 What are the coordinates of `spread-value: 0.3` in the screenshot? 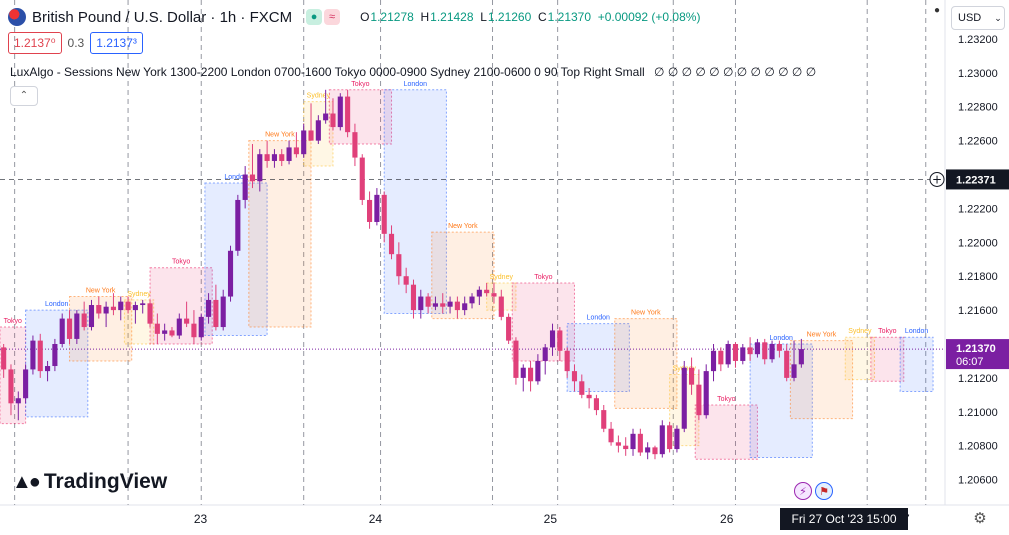 It's located at (76, 43).